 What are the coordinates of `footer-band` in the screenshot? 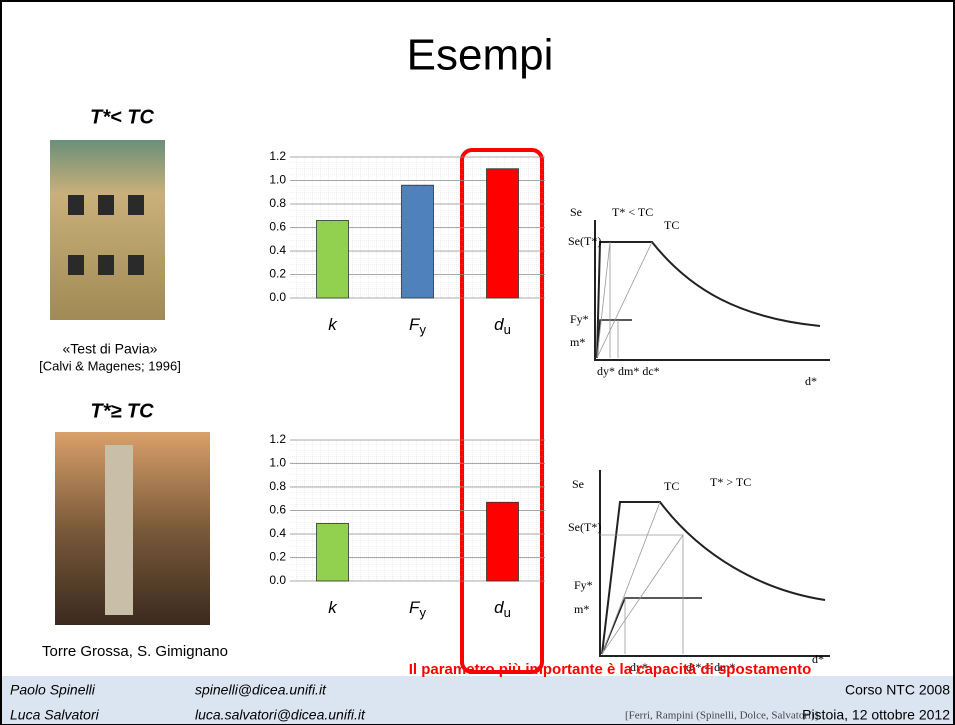 It's located at (477, 700).